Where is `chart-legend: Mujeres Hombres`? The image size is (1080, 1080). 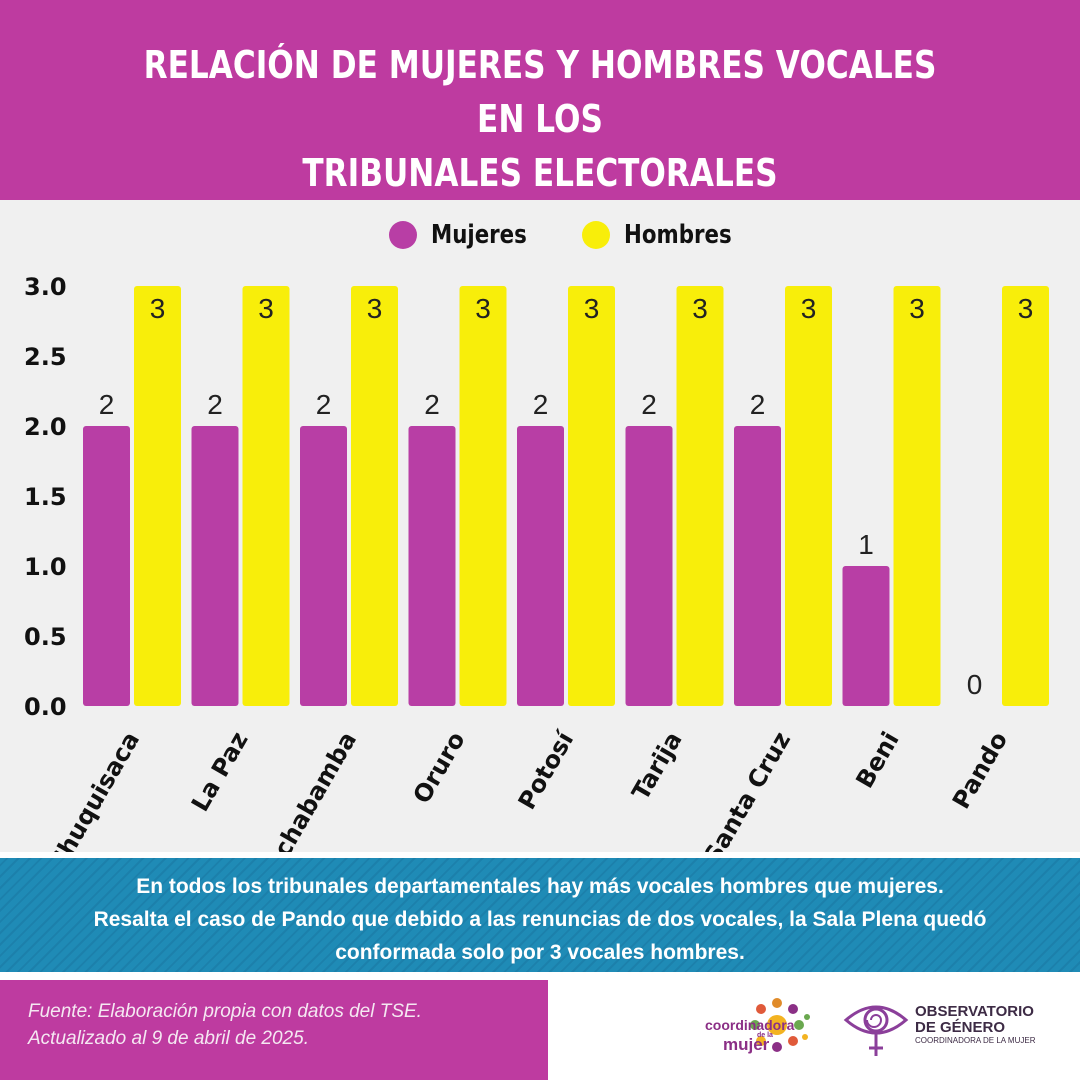 chart-legend: Mujeres Hombres is located at coordinates (540, 235).